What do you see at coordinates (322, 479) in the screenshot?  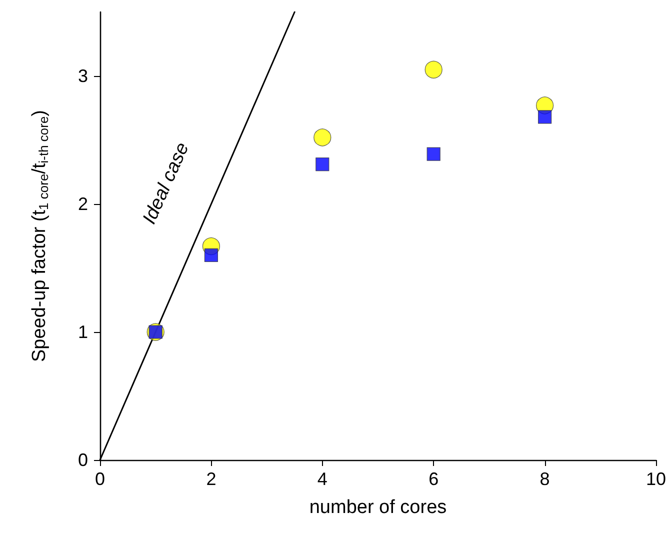 I see `x-tick-label: 4` at bounding box center [322, 479].